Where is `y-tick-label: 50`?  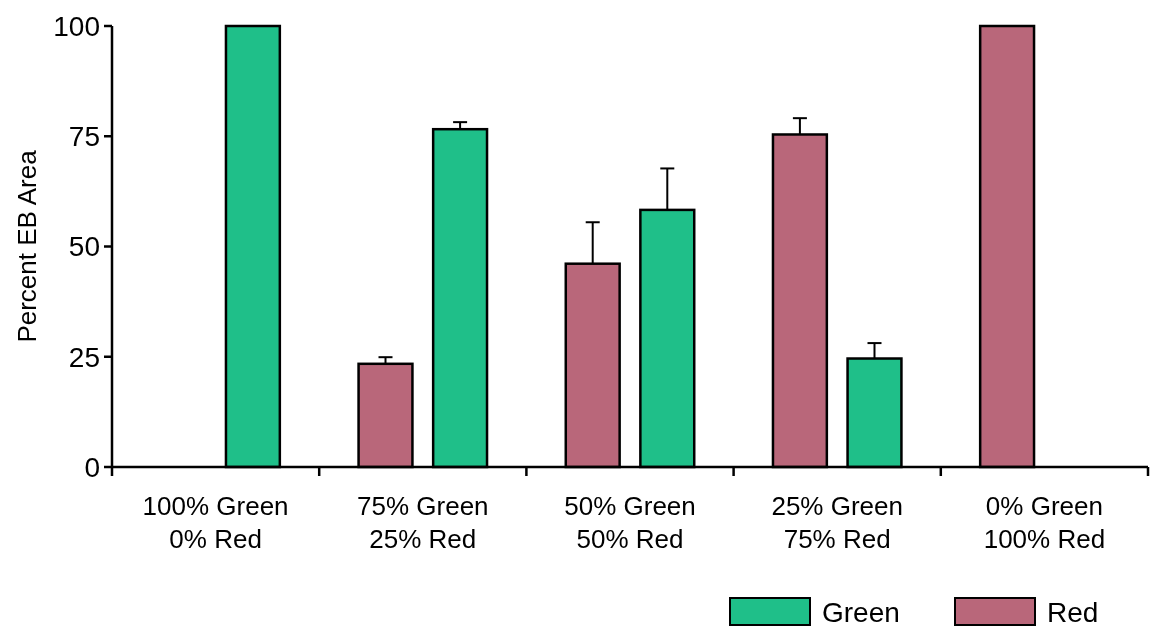
y-tick-label: 50 is located at coordinates (84, 247).